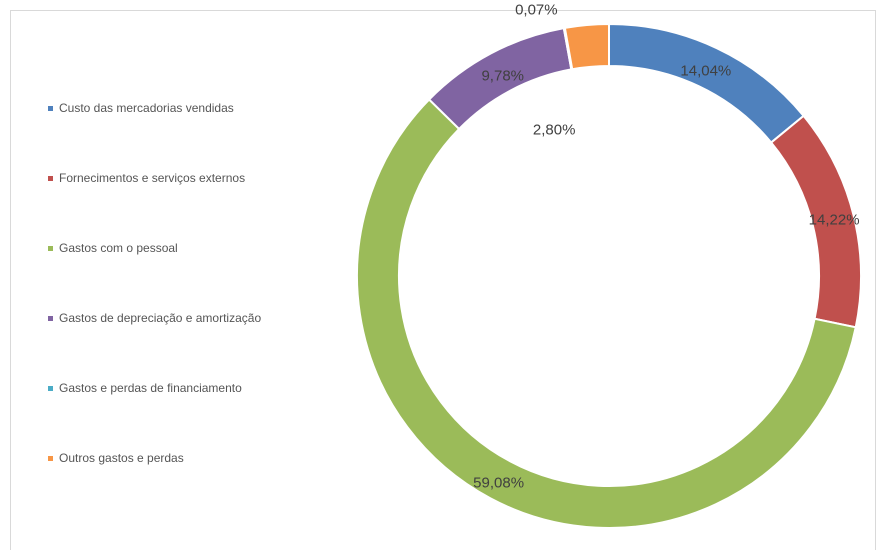  I want to click on data-label-gastos-e-perdas-de-financiamento: 0,07%, so click(536, 10).